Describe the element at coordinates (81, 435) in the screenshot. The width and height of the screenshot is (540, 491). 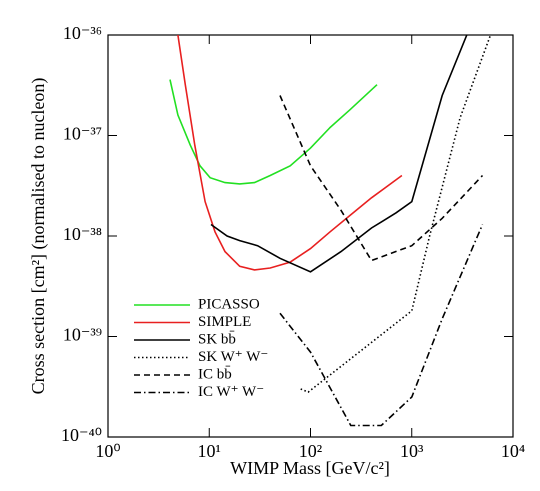
I see `y-tick-label: 10⁻⁴⁰` at that location.